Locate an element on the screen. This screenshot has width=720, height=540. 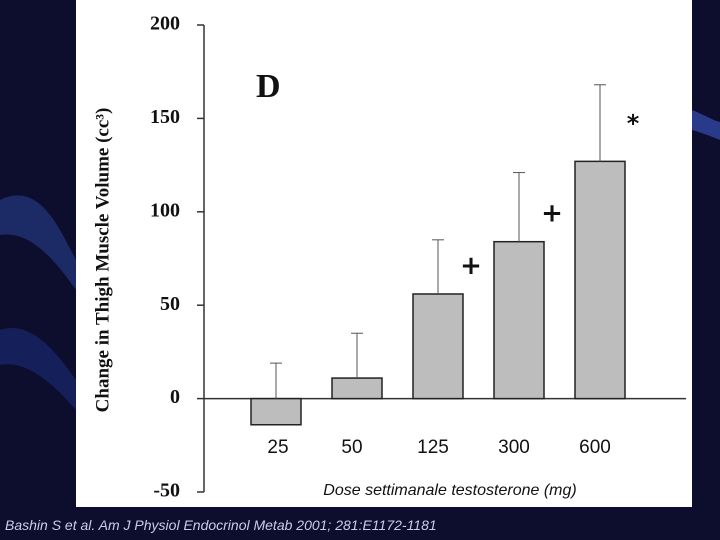
category-label-25: 25 is located at coordinates (277, 447).